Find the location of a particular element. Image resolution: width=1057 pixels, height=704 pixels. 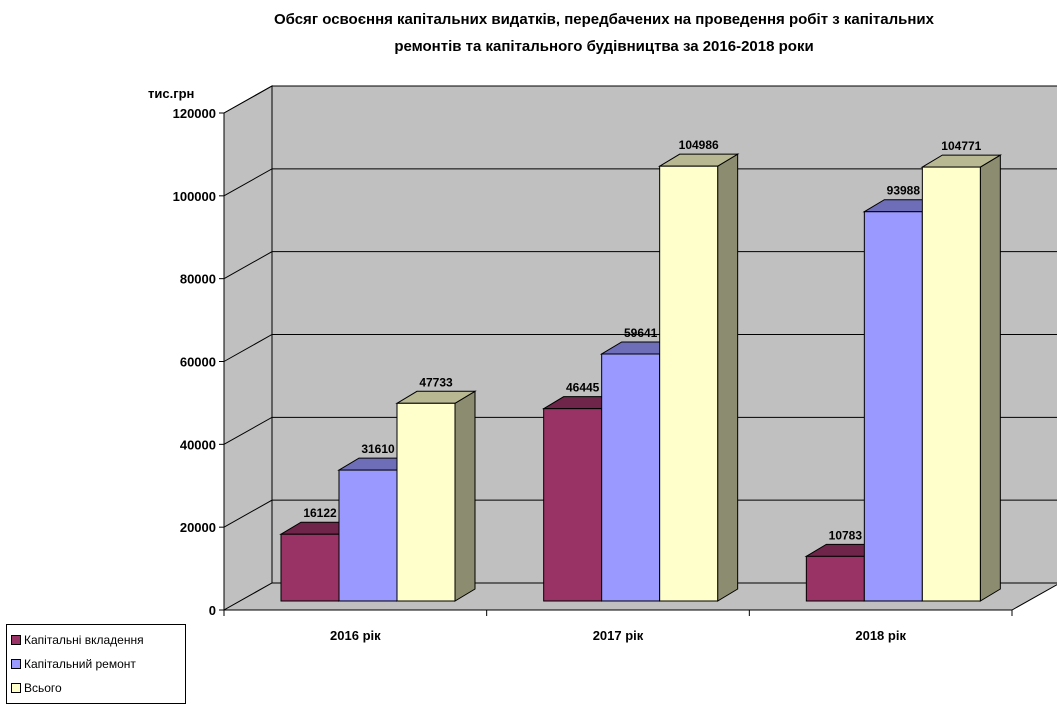

data-label: 10783 is located at coordinates (846, 535).